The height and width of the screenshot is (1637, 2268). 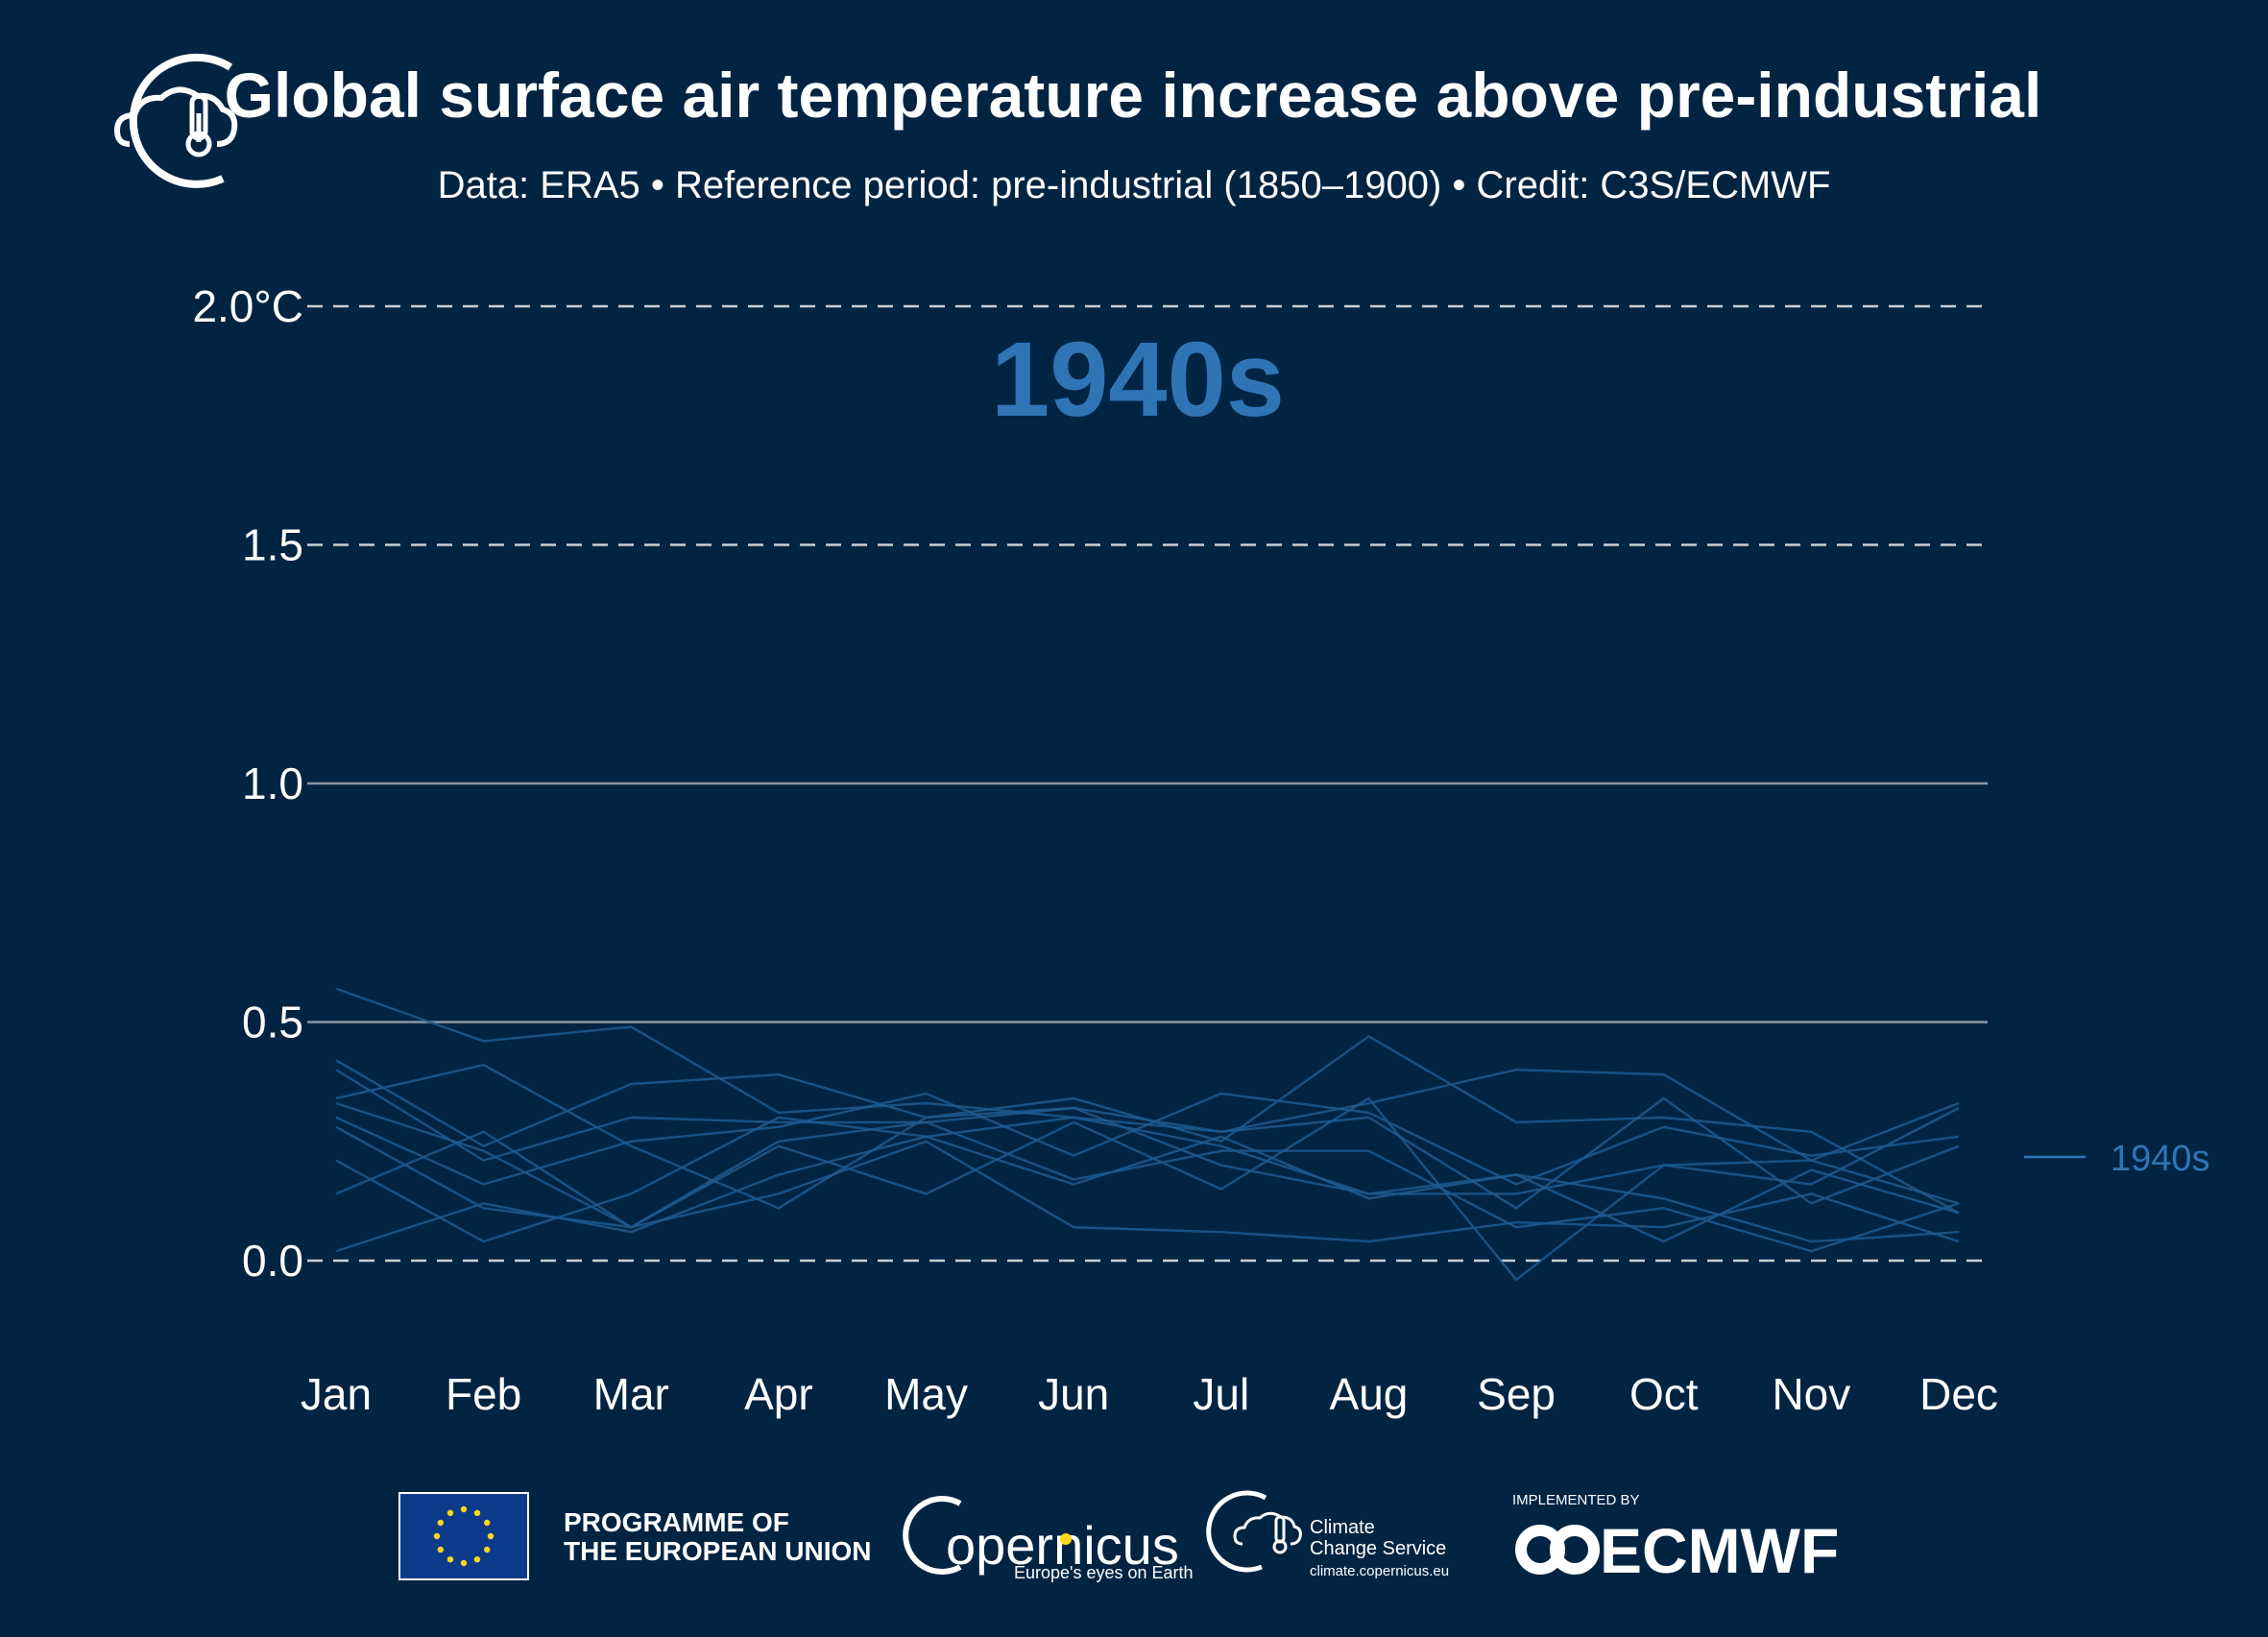 I want to click on eu-programme-line1: PROGRAMME OF, so click(x=676, y=1522).